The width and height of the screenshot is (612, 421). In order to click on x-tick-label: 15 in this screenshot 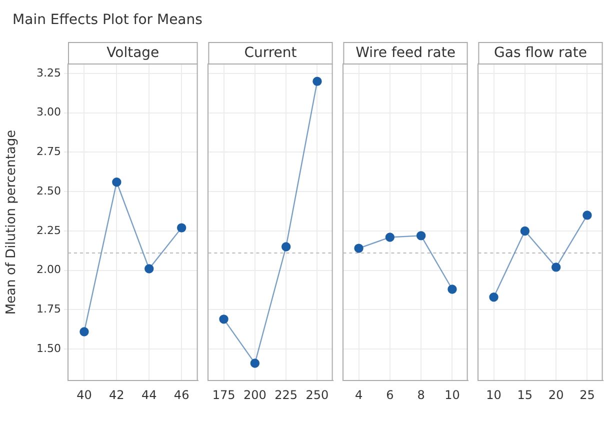, I will do `click(525, 395)`.